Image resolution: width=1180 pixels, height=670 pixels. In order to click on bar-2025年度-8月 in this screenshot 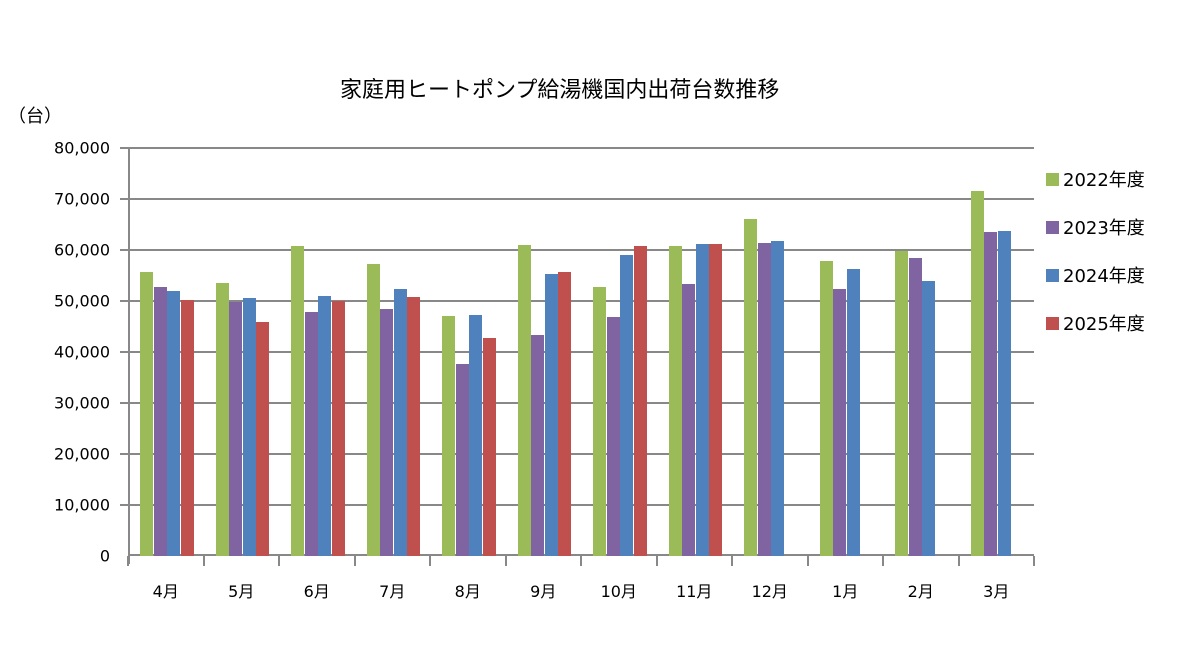, I will do `click(489, 447)`.